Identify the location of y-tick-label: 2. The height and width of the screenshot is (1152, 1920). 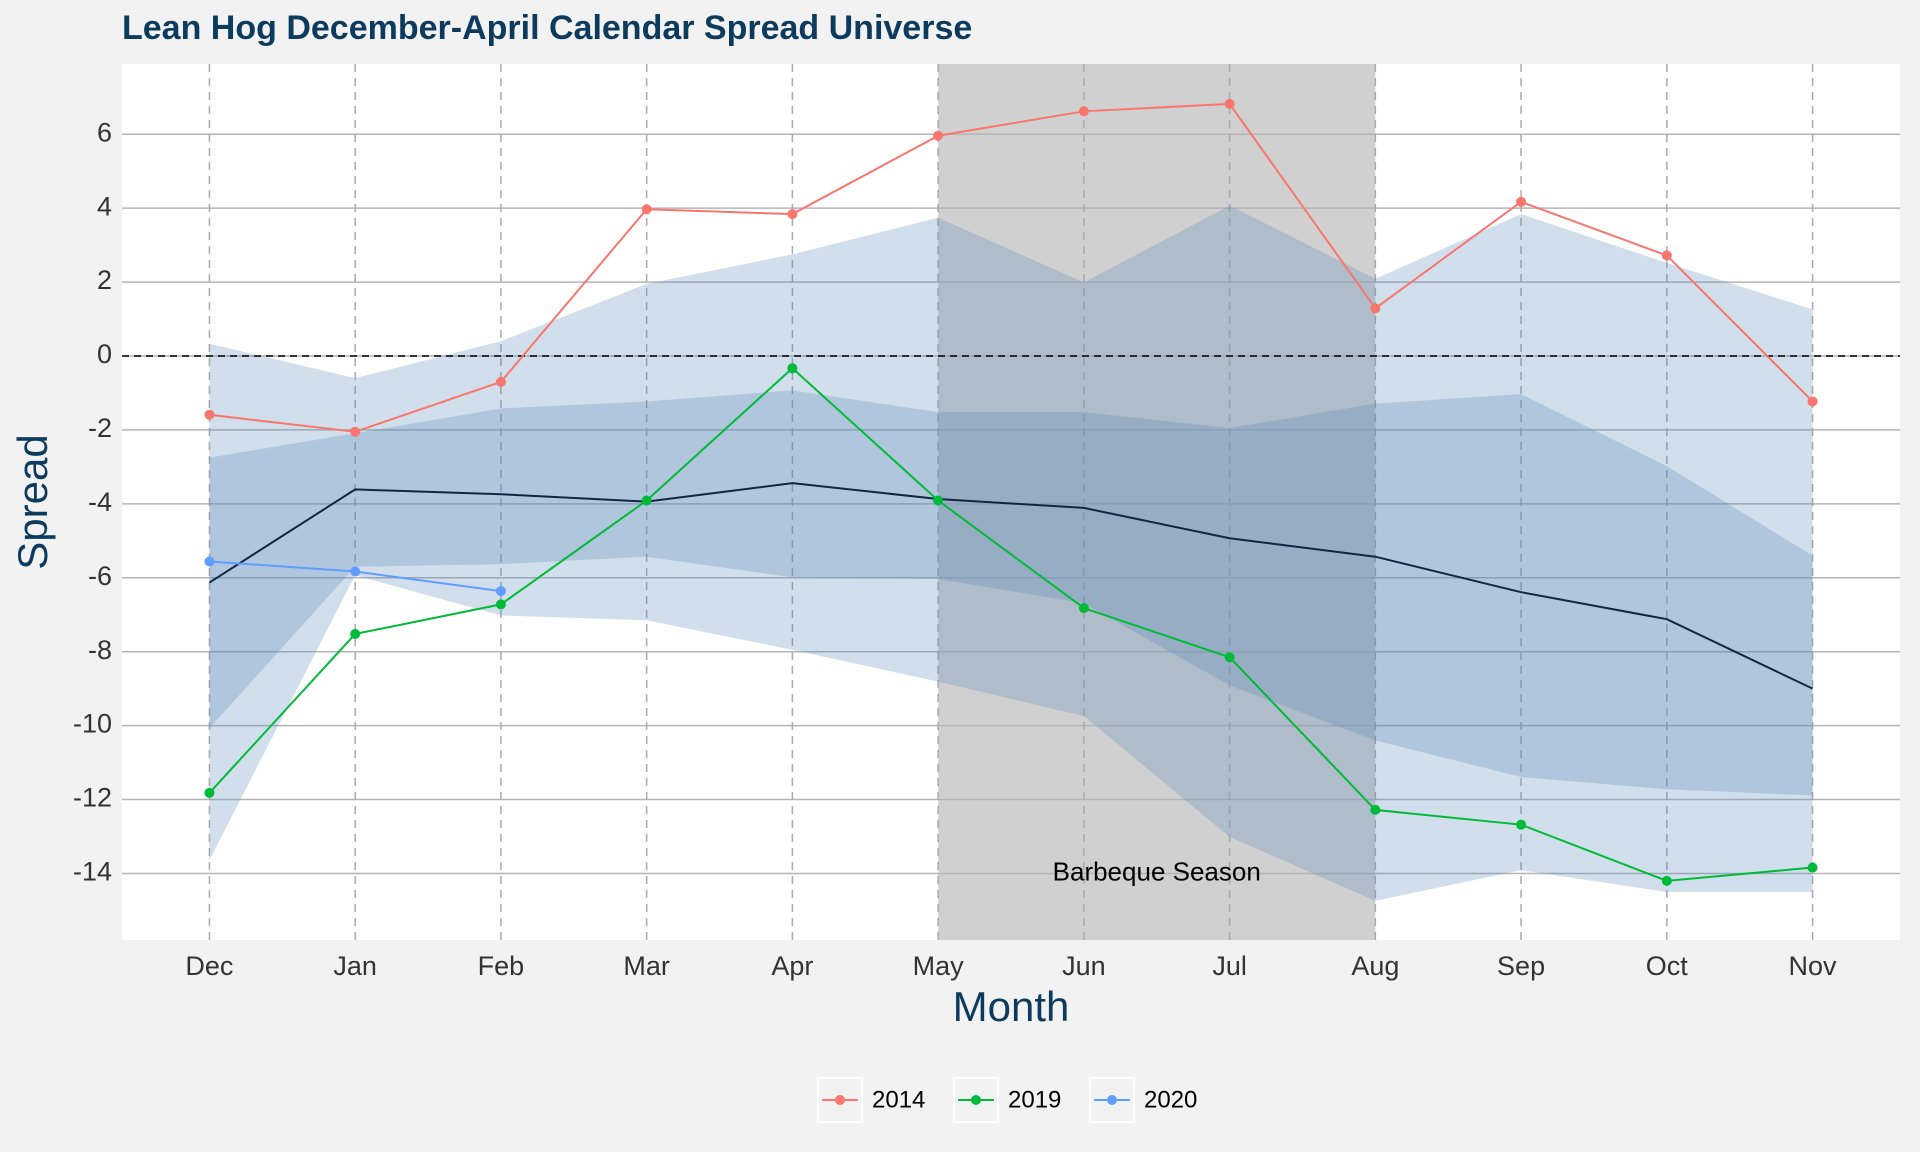
(104, 280).